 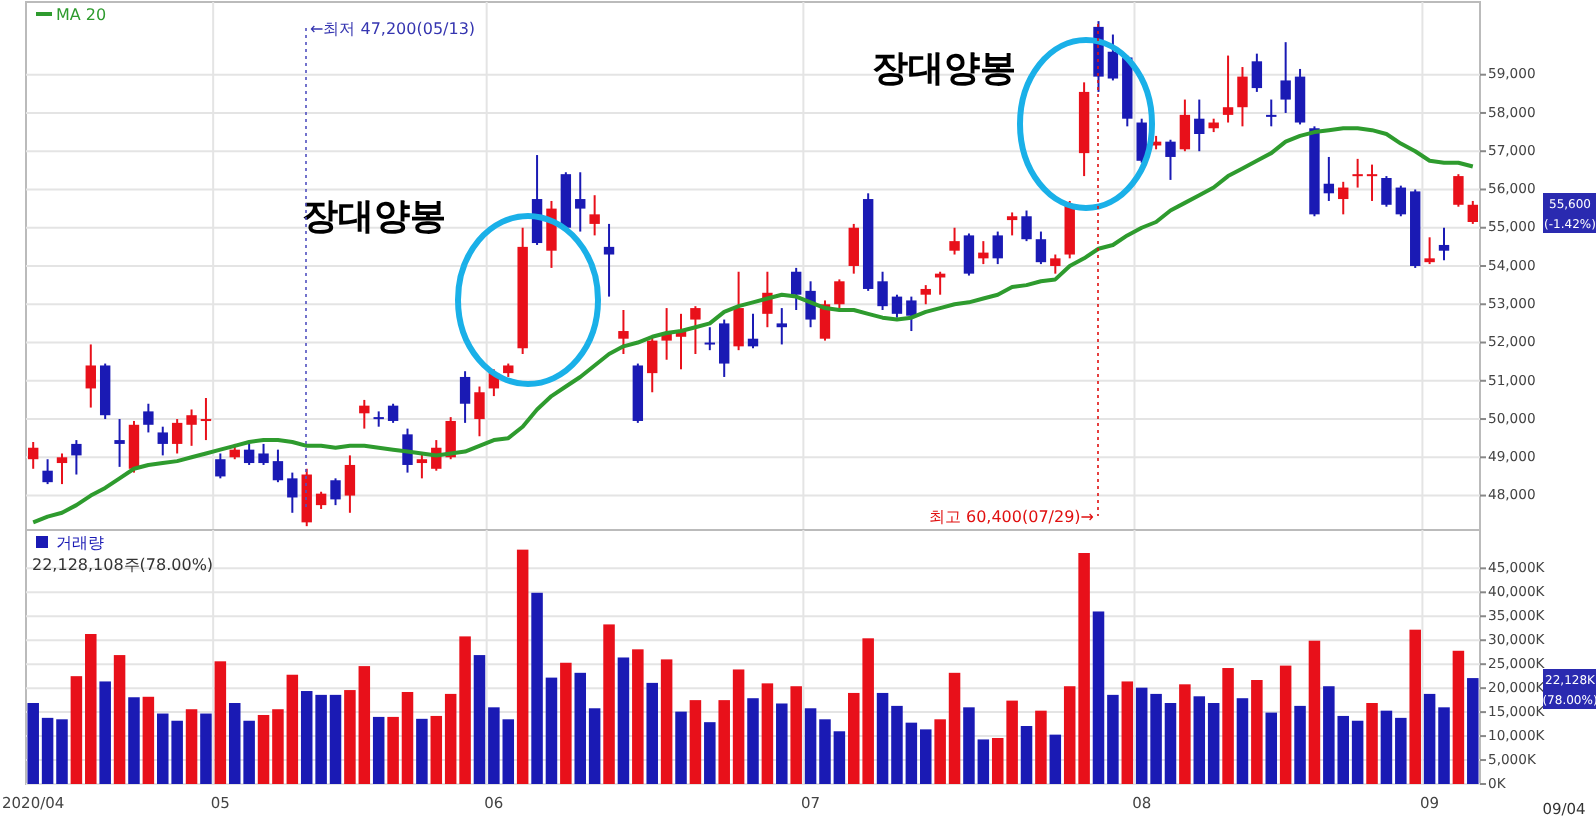 I want to click on legend-label: MA 20, so click(x=81, y=15).